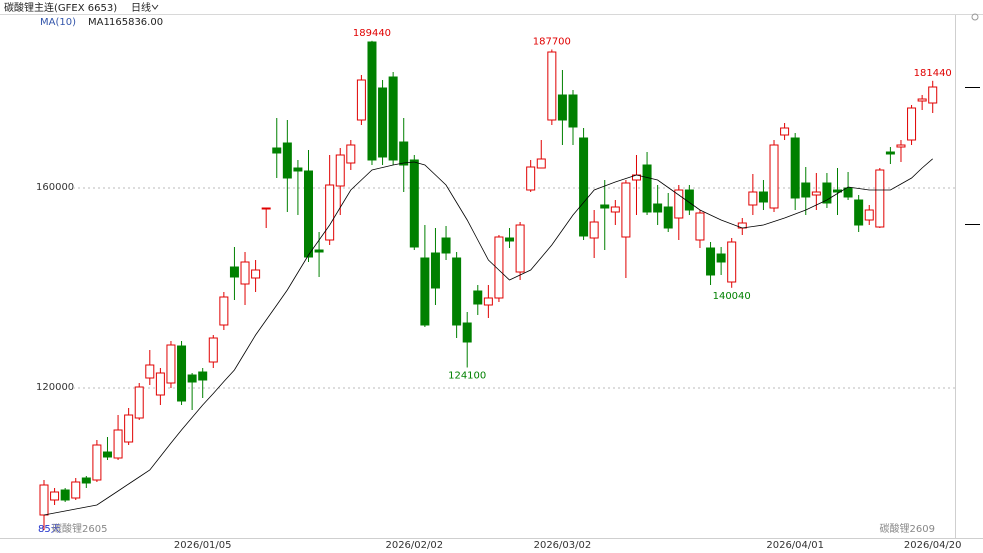 The image size is (983, 553). What do you see at coordinates (49, 529) in the screenshot?
I see `count-label: 85天` at bounding box center [49, 529].